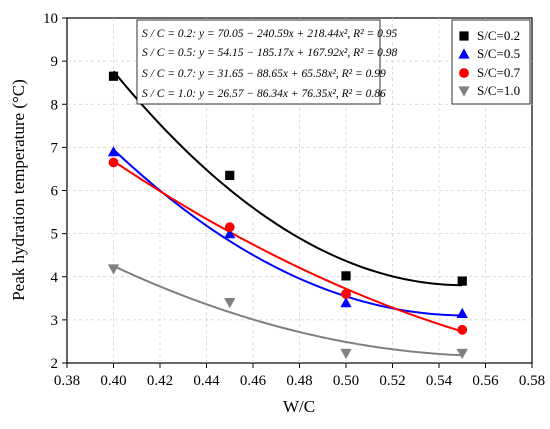 Image resolution: width=550 pixels, height=429 pixels. I want to click on y-tick-label: 2, so click(55, 364).